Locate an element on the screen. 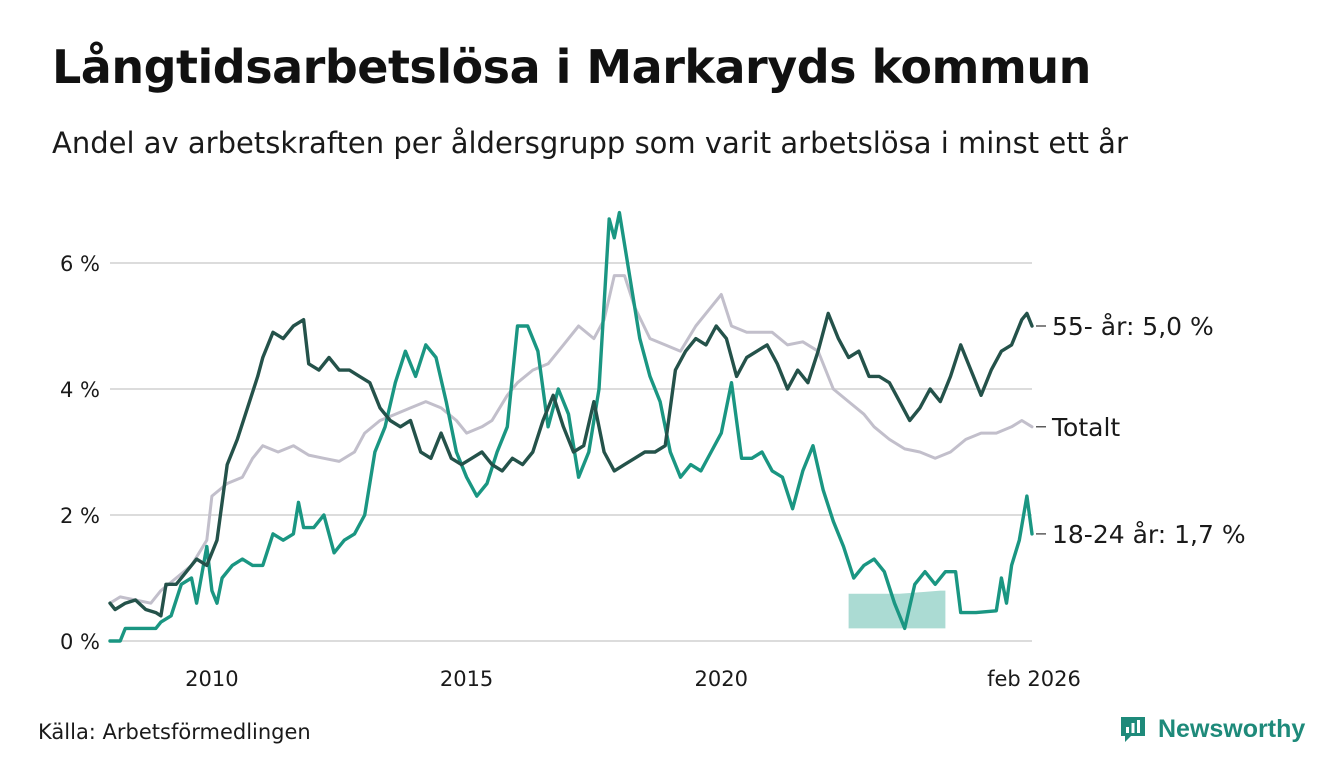  newsworthy-logo: Newsworthy is located at coordinates (1211, 729).